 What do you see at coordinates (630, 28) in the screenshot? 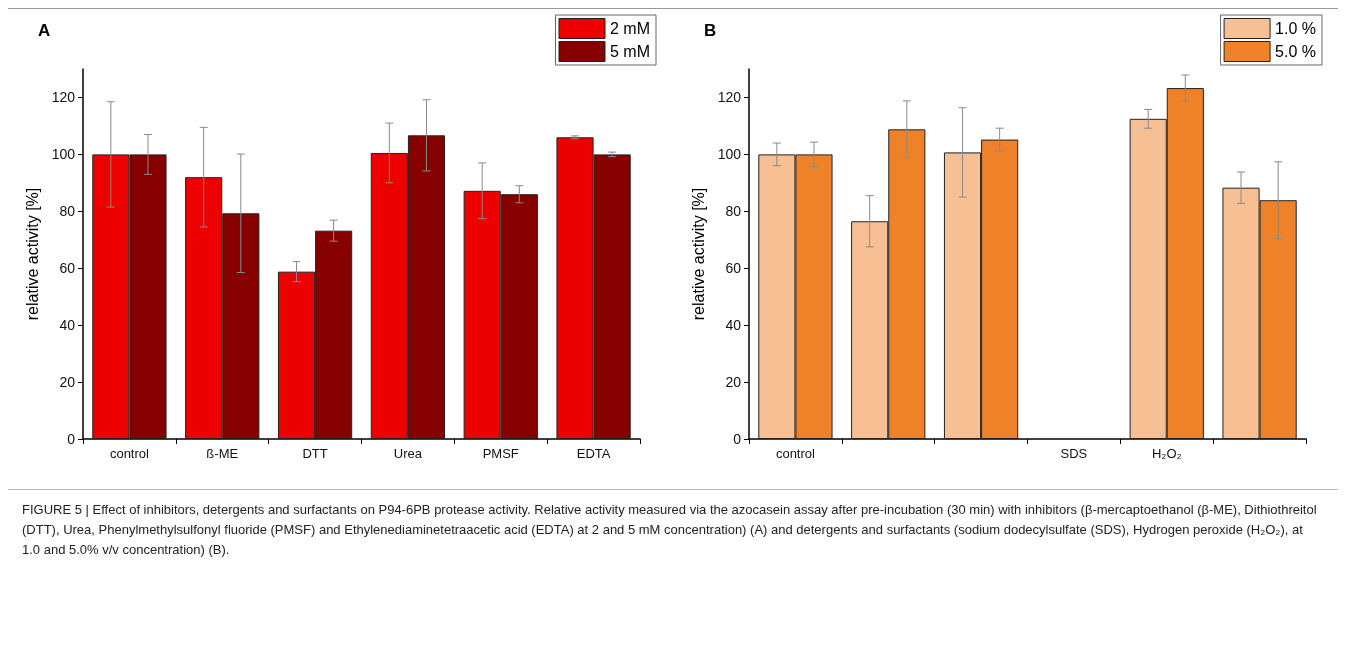
I see `legend-label: 2 mM` at bounding box center [630, 28].